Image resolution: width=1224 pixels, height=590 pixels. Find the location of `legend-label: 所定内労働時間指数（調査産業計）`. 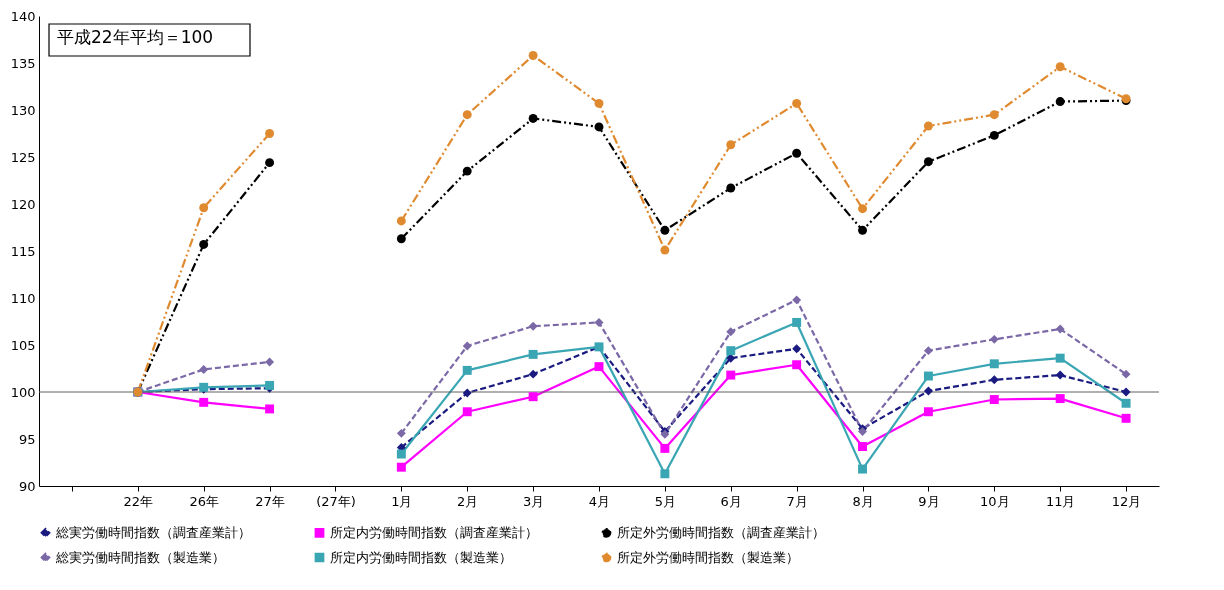

legend-label: 所定内労働時間指数（調査産業計） is located at coordinates (434, 532).